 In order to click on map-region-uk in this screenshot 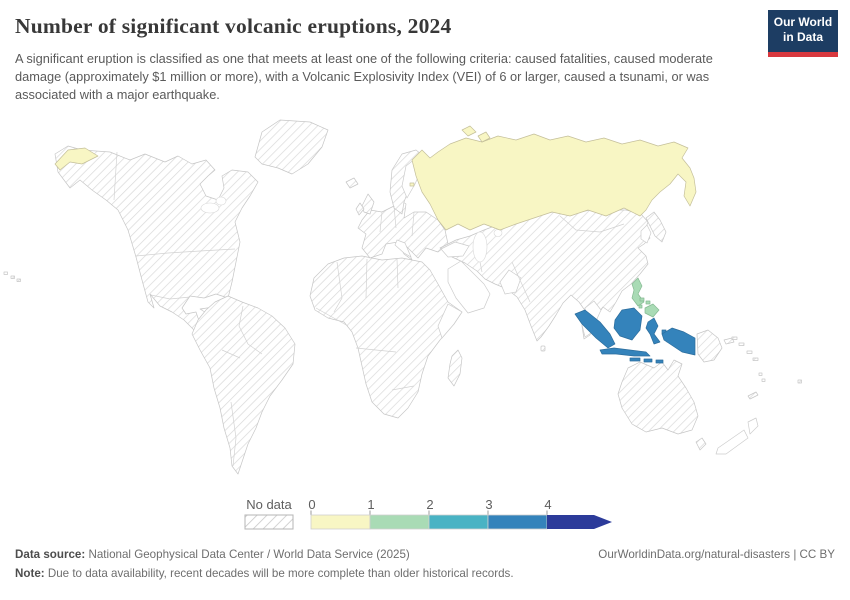, I will do `click(368, 204)`.